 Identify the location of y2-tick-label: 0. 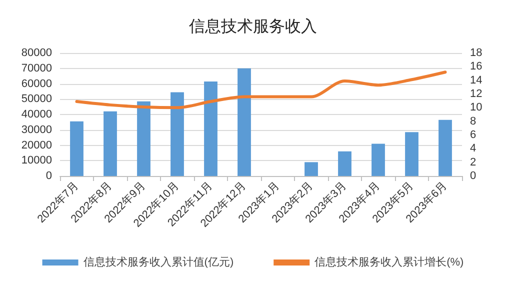
(473, 176).